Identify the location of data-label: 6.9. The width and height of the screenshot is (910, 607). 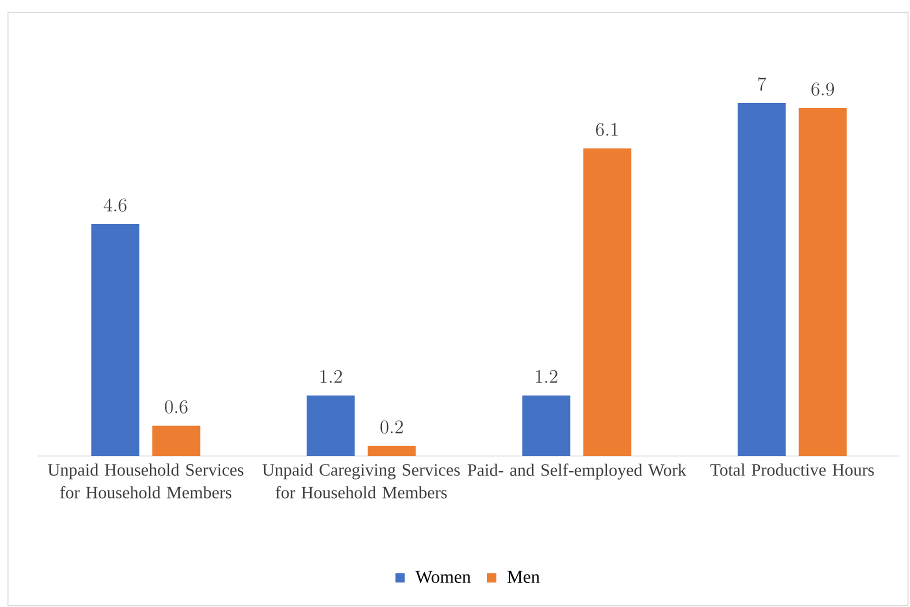
(823, 89).